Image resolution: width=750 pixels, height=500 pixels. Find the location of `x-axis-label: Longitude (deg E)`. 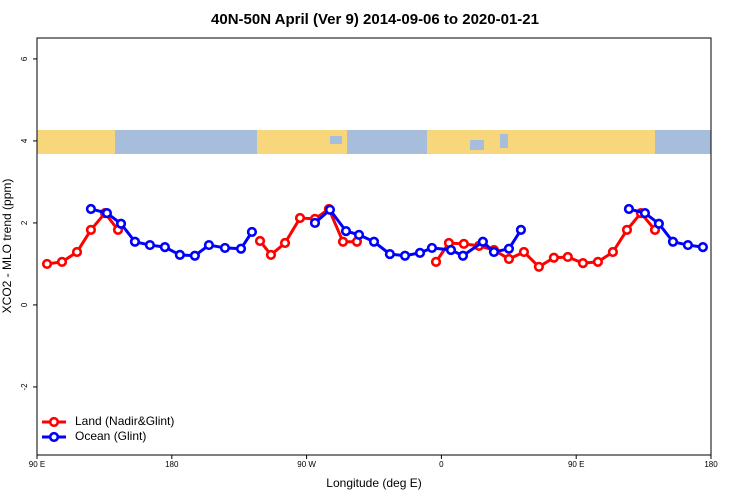

x-axis-label: Longitude (deg E) is located at coordinates (373, 483).